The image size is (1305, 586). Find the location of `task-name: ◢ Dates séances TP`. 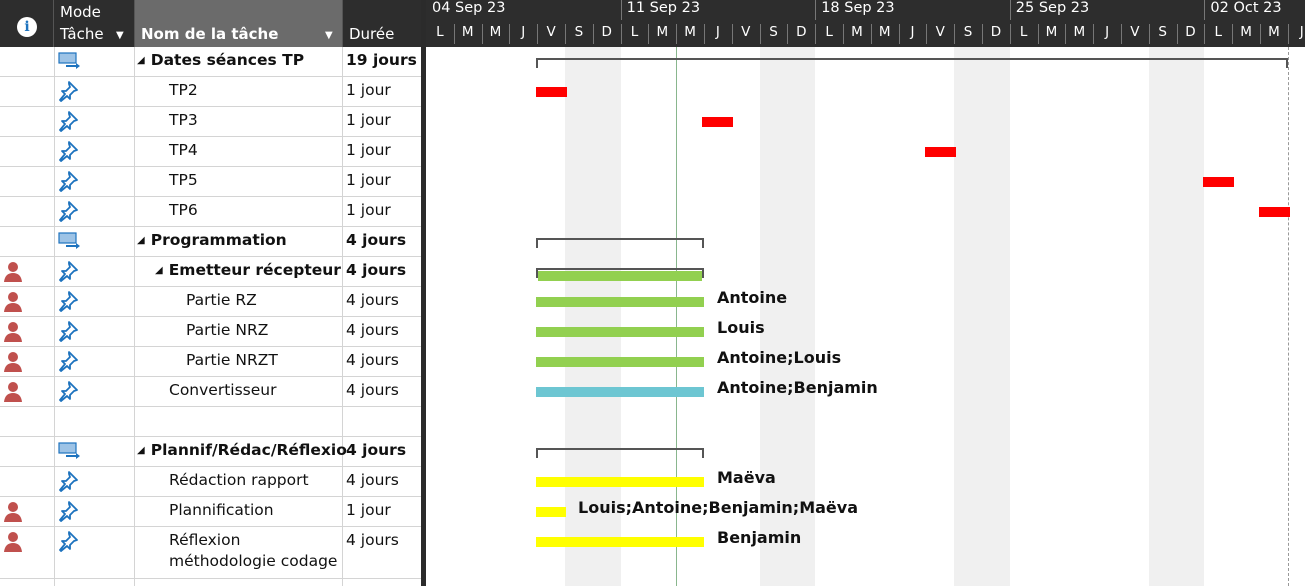

task-name: ◢ Dates séances TP is located at coordinates (220, 60).